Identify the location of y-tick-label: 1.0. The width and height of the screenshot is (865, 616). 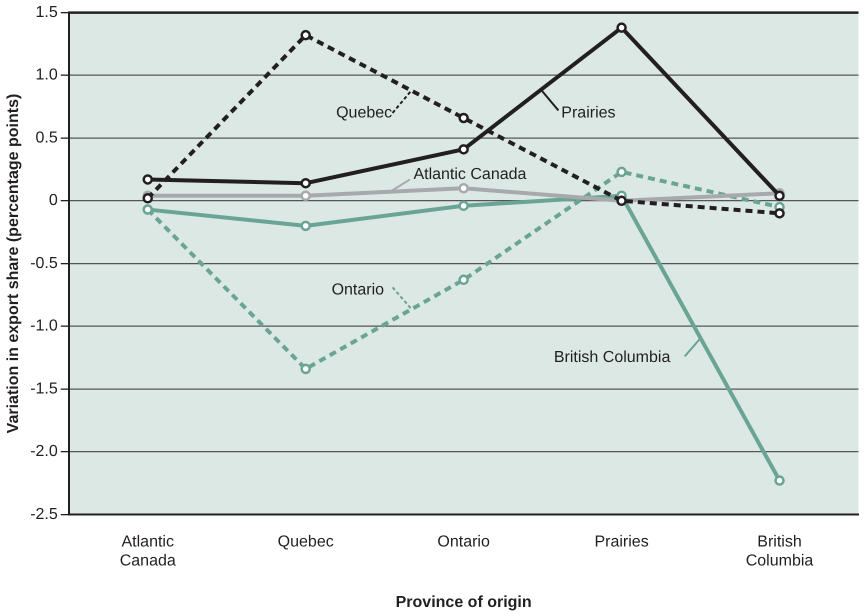
(47, 75).